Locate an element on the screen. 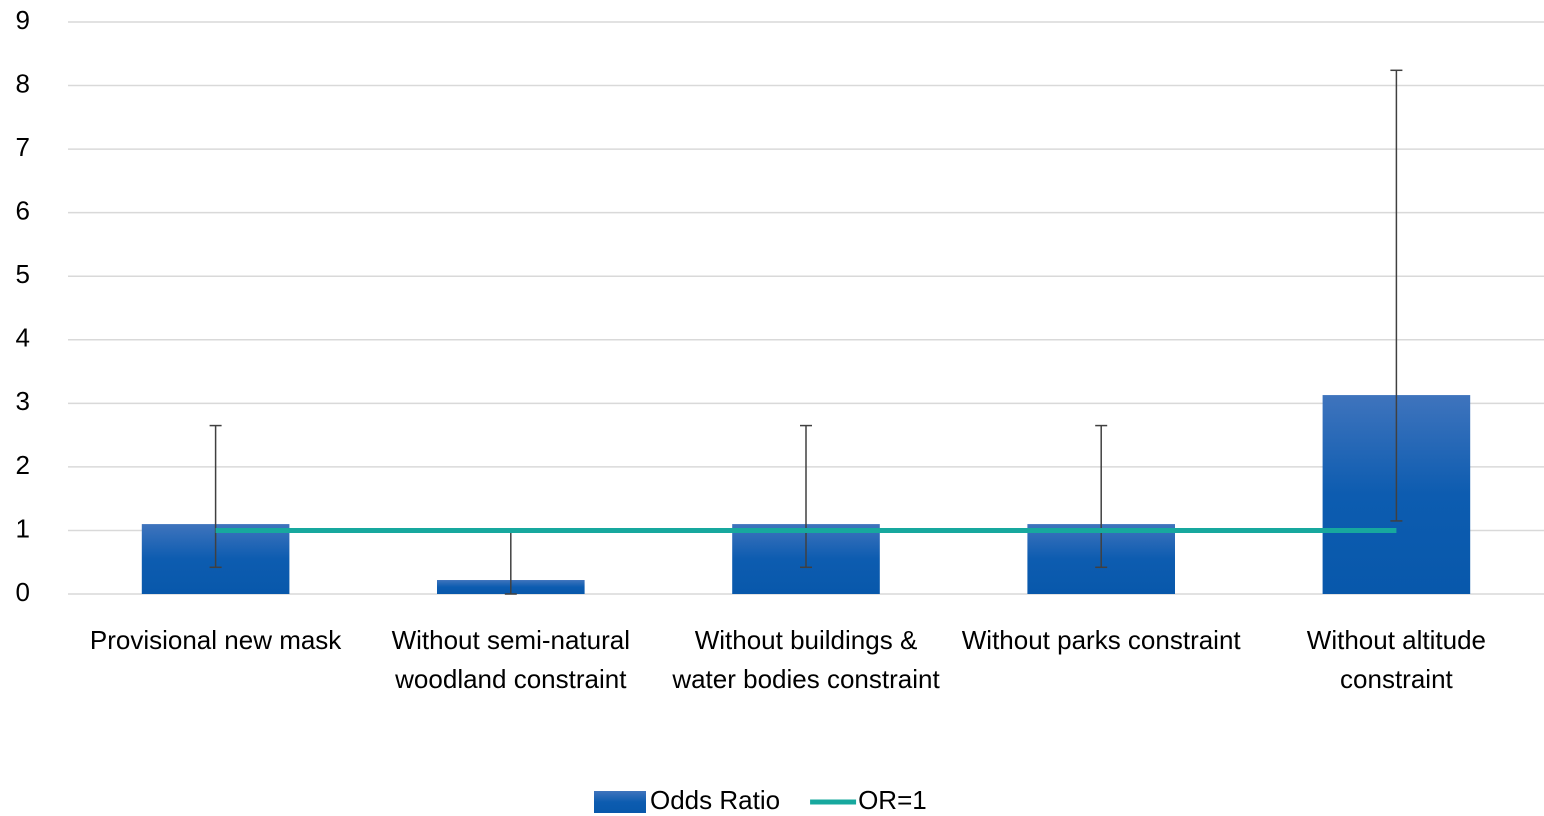  x-tick-label: Provisional new mask is located at coordinates (216, 640).